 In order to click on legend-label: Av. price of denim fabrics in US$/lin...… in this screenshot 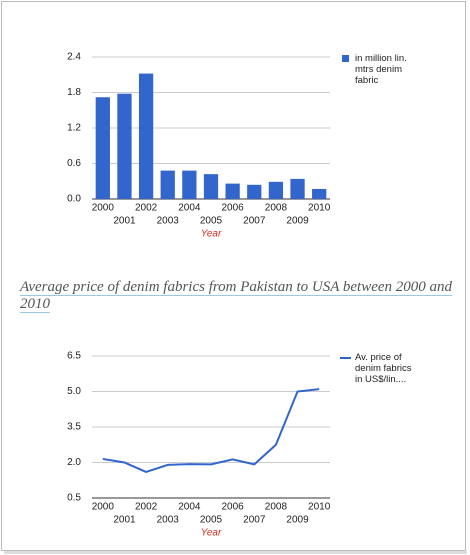, I will do `click(383, 368)`.